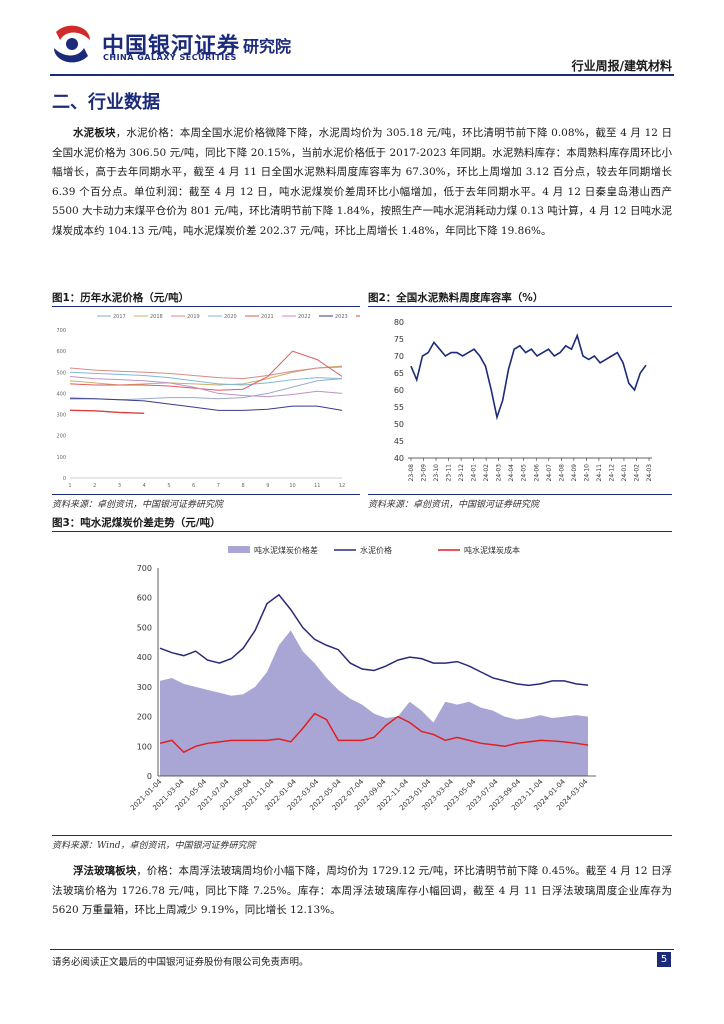 The image size is (724, 1024). What do you see at coordinates (61, 394) in the screenshot?
I see `fig1-y-tick: 400` at bounding box center [61, 394].